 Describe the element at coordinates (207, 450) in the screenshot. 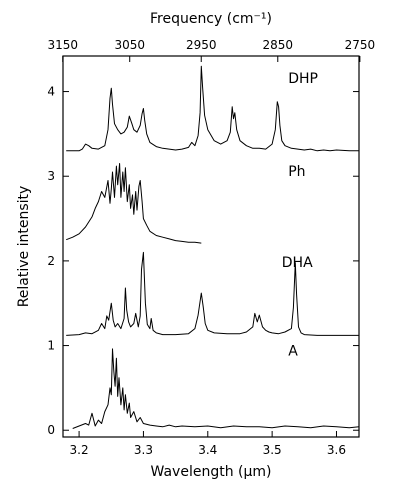

I see `x-tick-label: 3.4` at that location.